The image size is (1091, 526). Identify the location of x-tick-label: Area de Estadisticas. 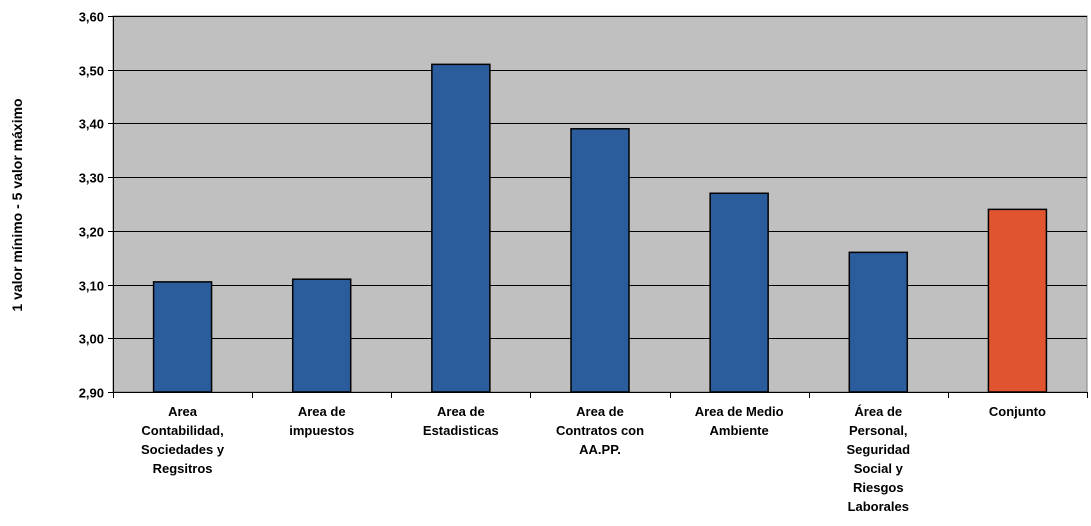
(461, 421).